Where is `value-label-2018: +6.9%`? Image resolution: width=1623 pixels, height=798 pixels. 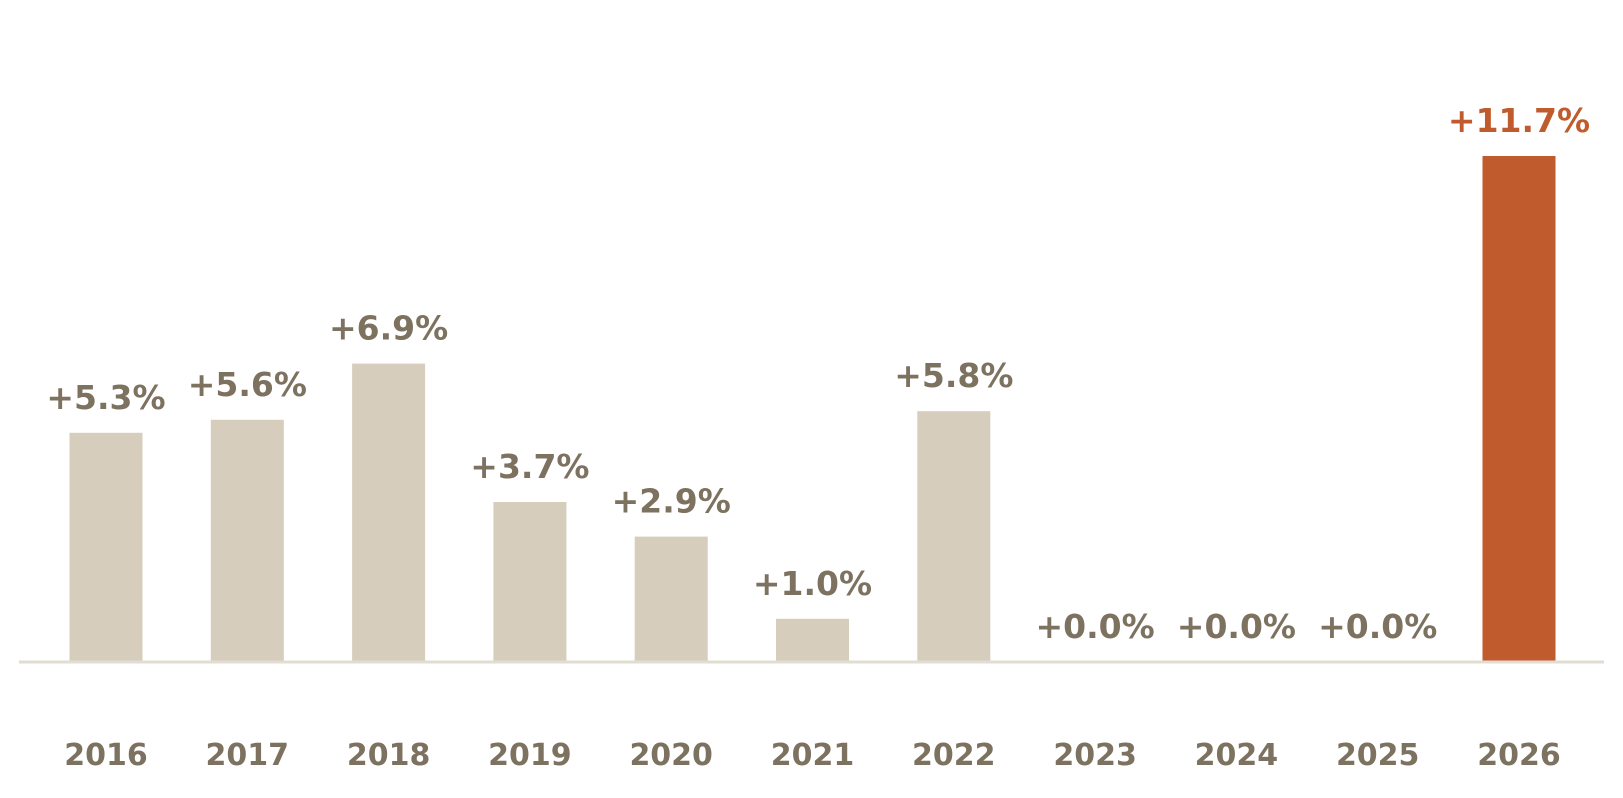 value-label-2018: +6.9% is located at coordinates (388, 328).